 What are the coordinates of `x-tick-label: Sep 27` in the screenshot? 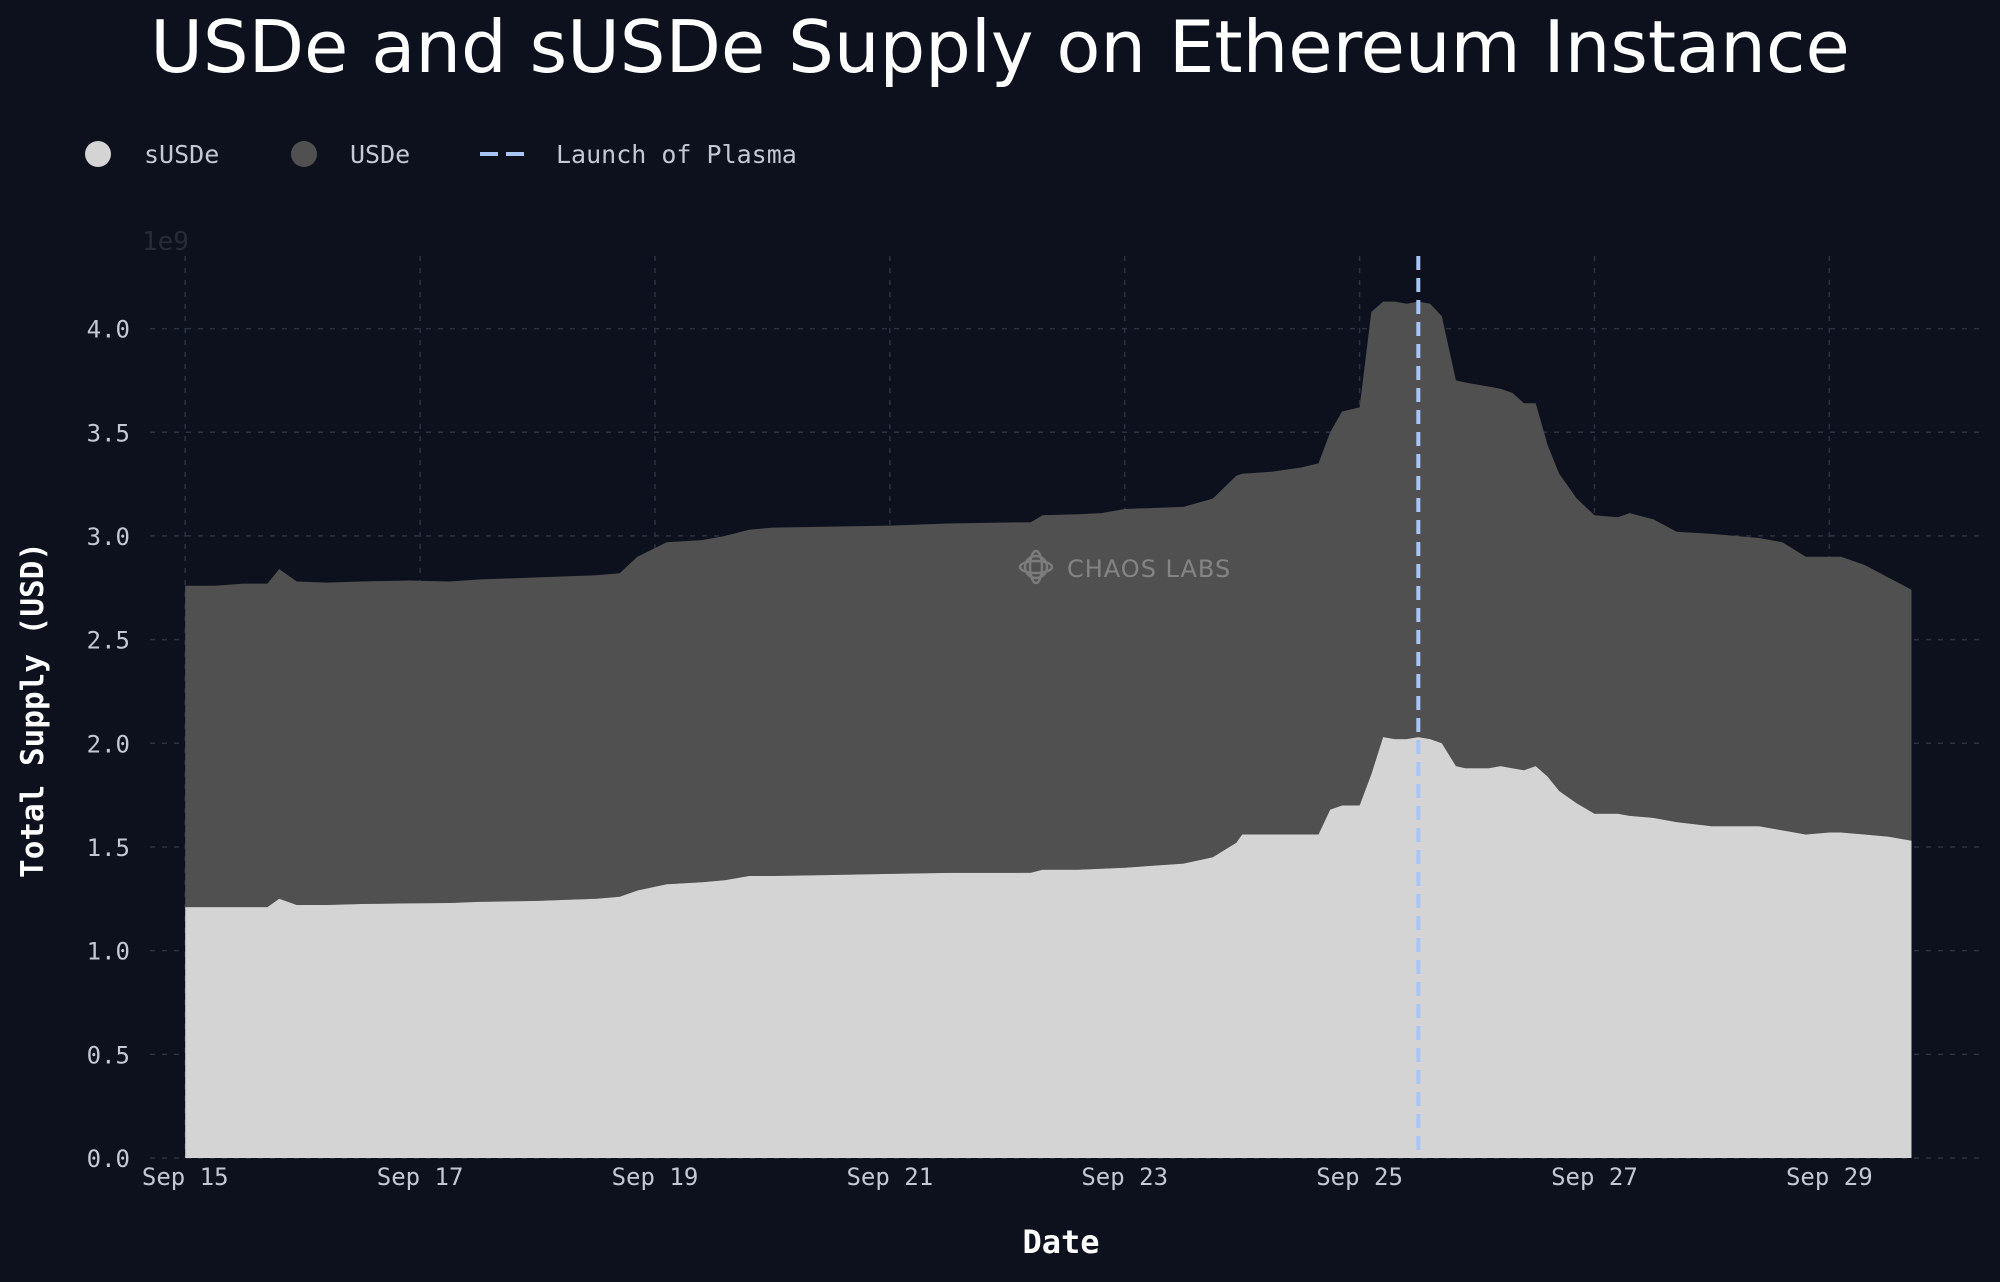 It's located at (1594, 1177).